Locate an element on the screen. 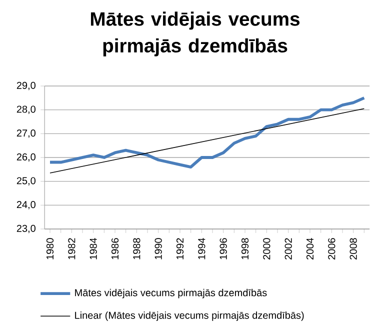 Image resolution: width=389 pixels, height=335 pixels. x-tick-label: 1986 is located at coordinates (115, 249).